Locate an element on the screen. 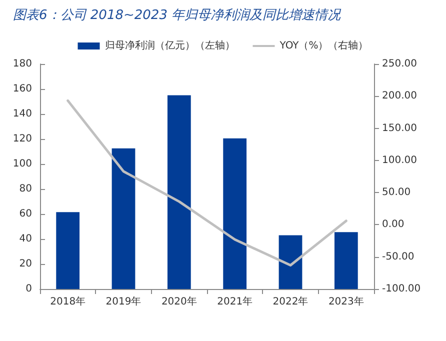  y-tick-label: 120 is located at coordinates (22, 139).